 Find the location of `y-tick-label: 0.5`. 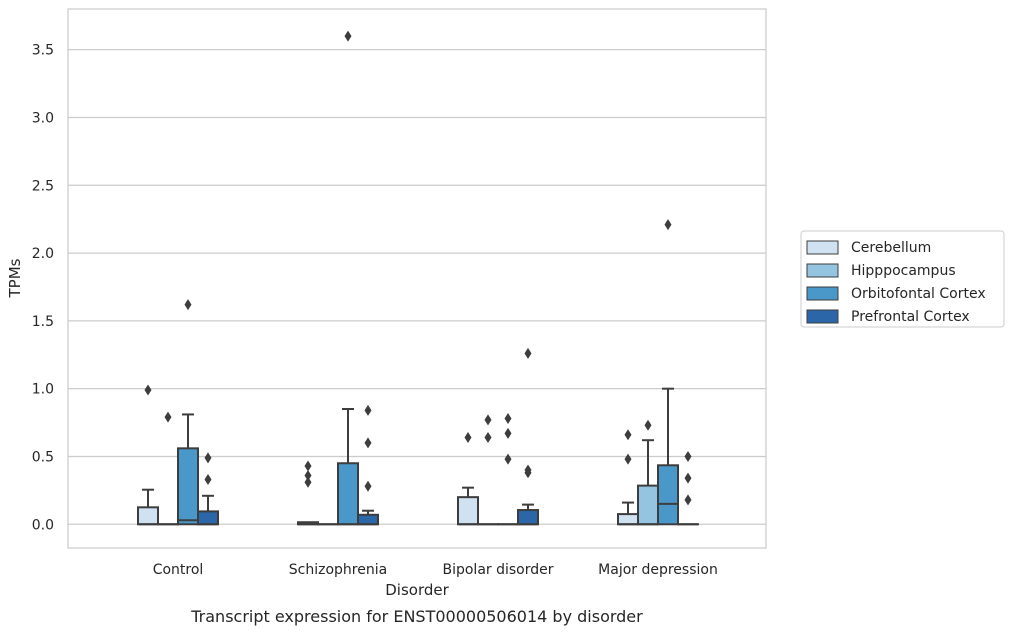

y-tick-label: 0.5 is located at coordinates (43, 457).